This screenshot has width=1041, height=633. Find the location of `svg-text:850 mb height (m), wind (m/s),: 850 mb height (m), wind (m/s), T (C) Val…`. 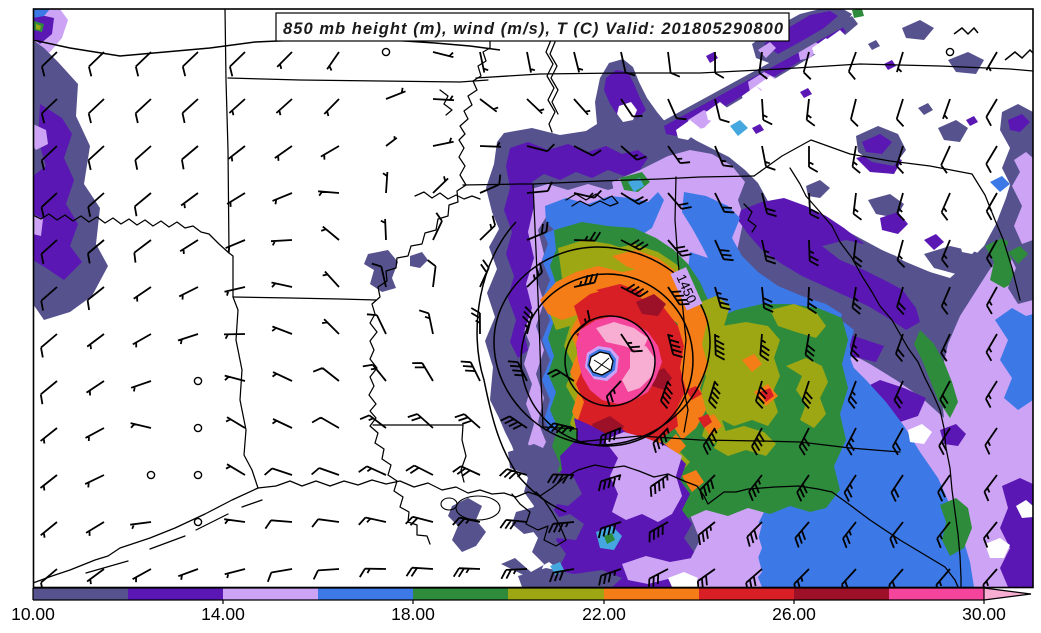

svg-text:850 mb height (m), wind (m/s),: 850 mb height (m), wind (m/s), T (C) Val… is located at coordinates (533, 29).